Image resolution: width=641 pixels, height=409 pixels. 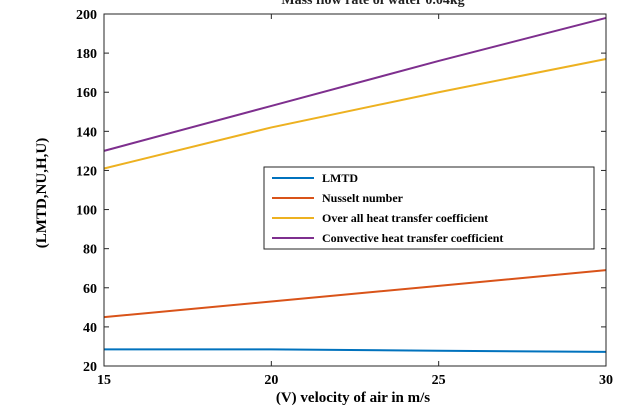 I want to click on y-tick-label: 200, so click(x=86, y=15).